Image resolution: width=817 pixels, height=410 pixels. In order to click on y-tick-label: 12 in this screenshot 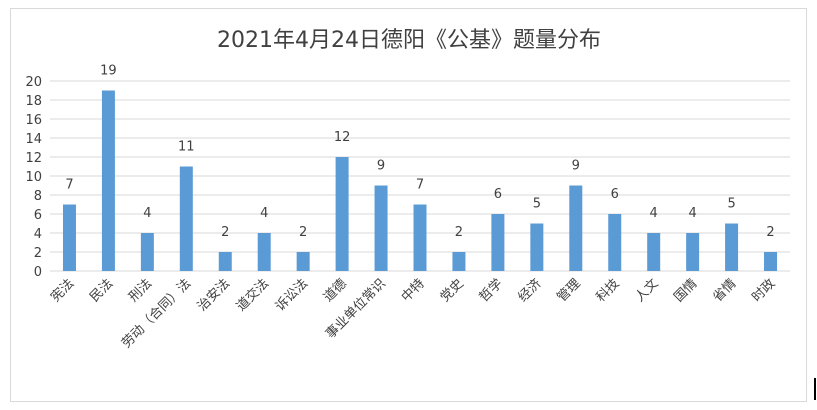, I will do `click(33, 158)`.